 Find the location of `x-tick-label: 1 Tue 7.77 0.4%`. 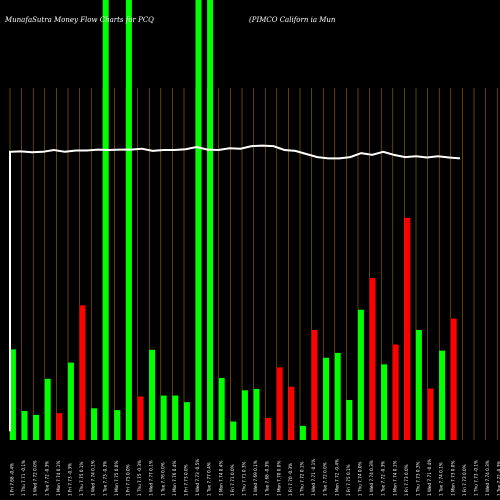

x-tick-label: 1 Tue 7.77 0.4% is located at coordinates (209, 479).